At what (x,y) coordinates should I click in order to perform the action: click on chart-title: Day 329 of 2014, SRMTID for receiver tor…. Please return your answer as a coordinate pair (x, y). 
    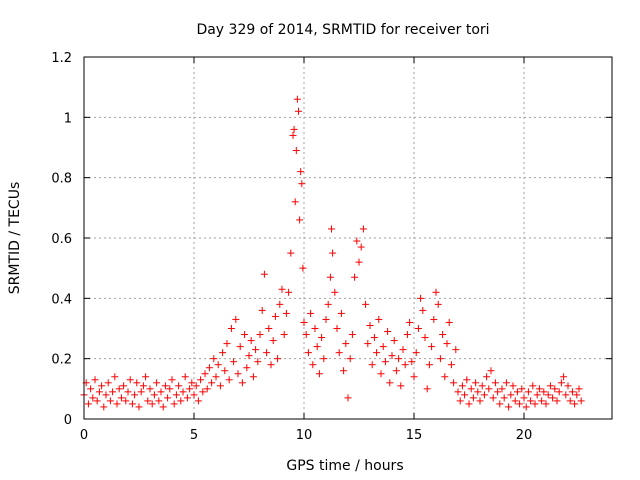
    Looking at the image, I should click on (342, 30).